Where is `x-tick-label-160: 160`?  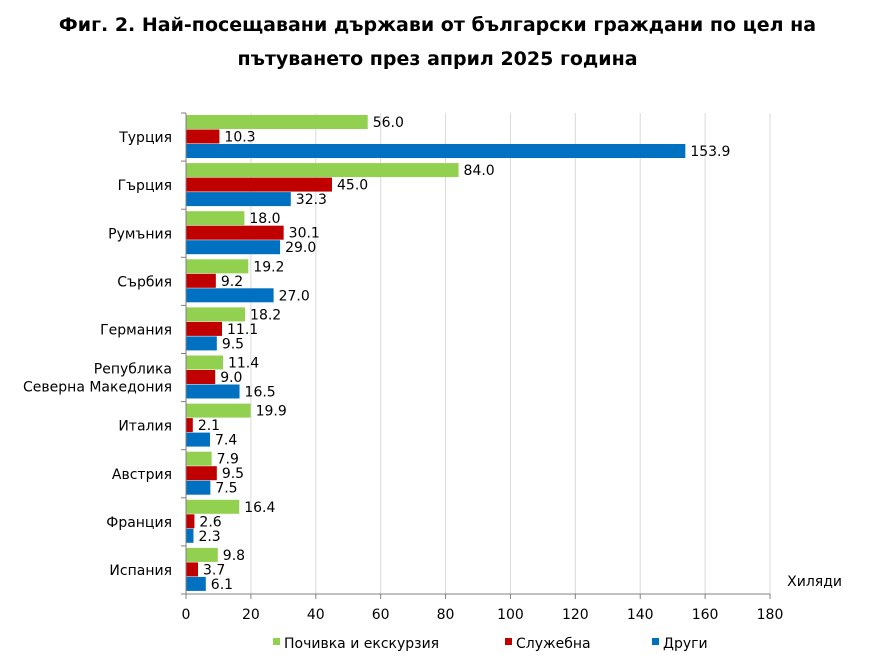 x-tick-label-160: 160 is located at coordinates (705, 615).